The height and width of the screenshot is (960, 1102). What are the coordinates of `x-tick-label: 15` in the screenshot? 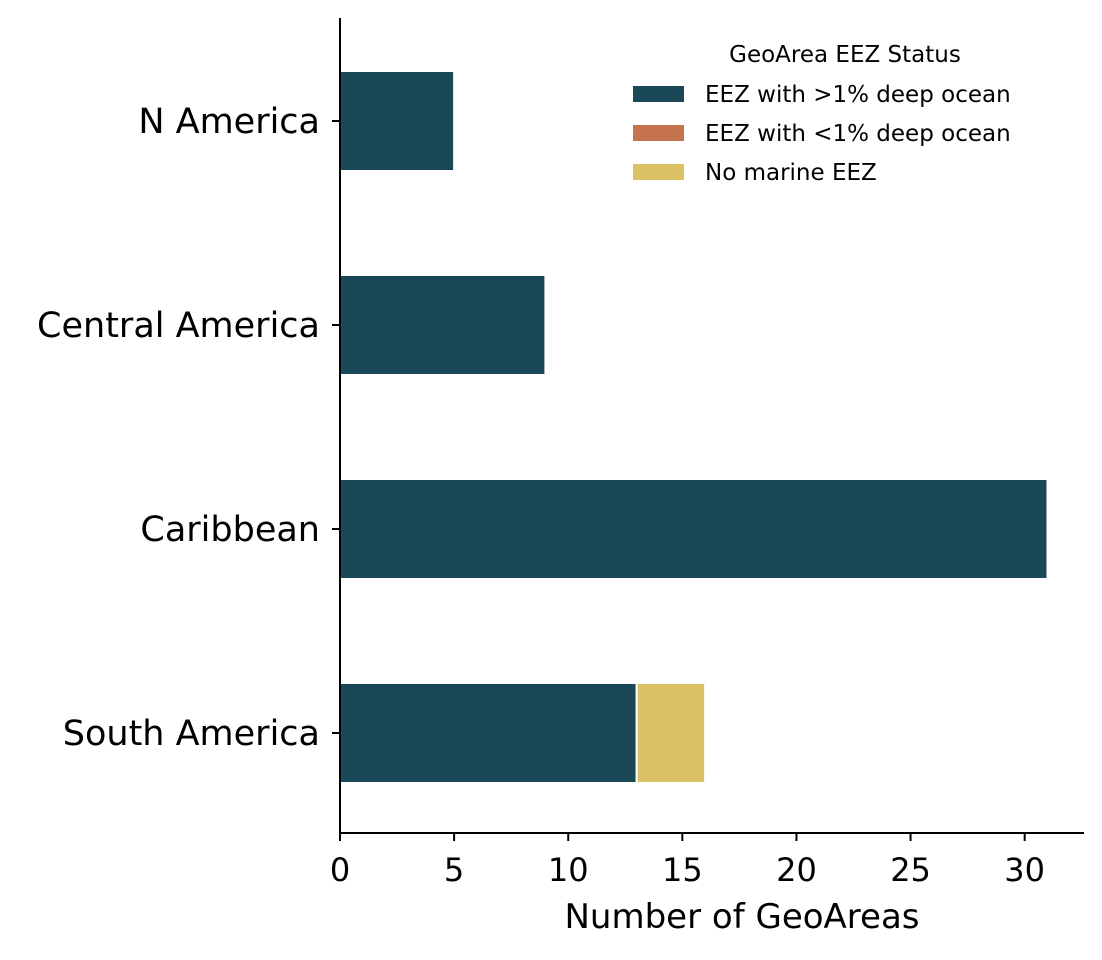 It's located at (682, 870).